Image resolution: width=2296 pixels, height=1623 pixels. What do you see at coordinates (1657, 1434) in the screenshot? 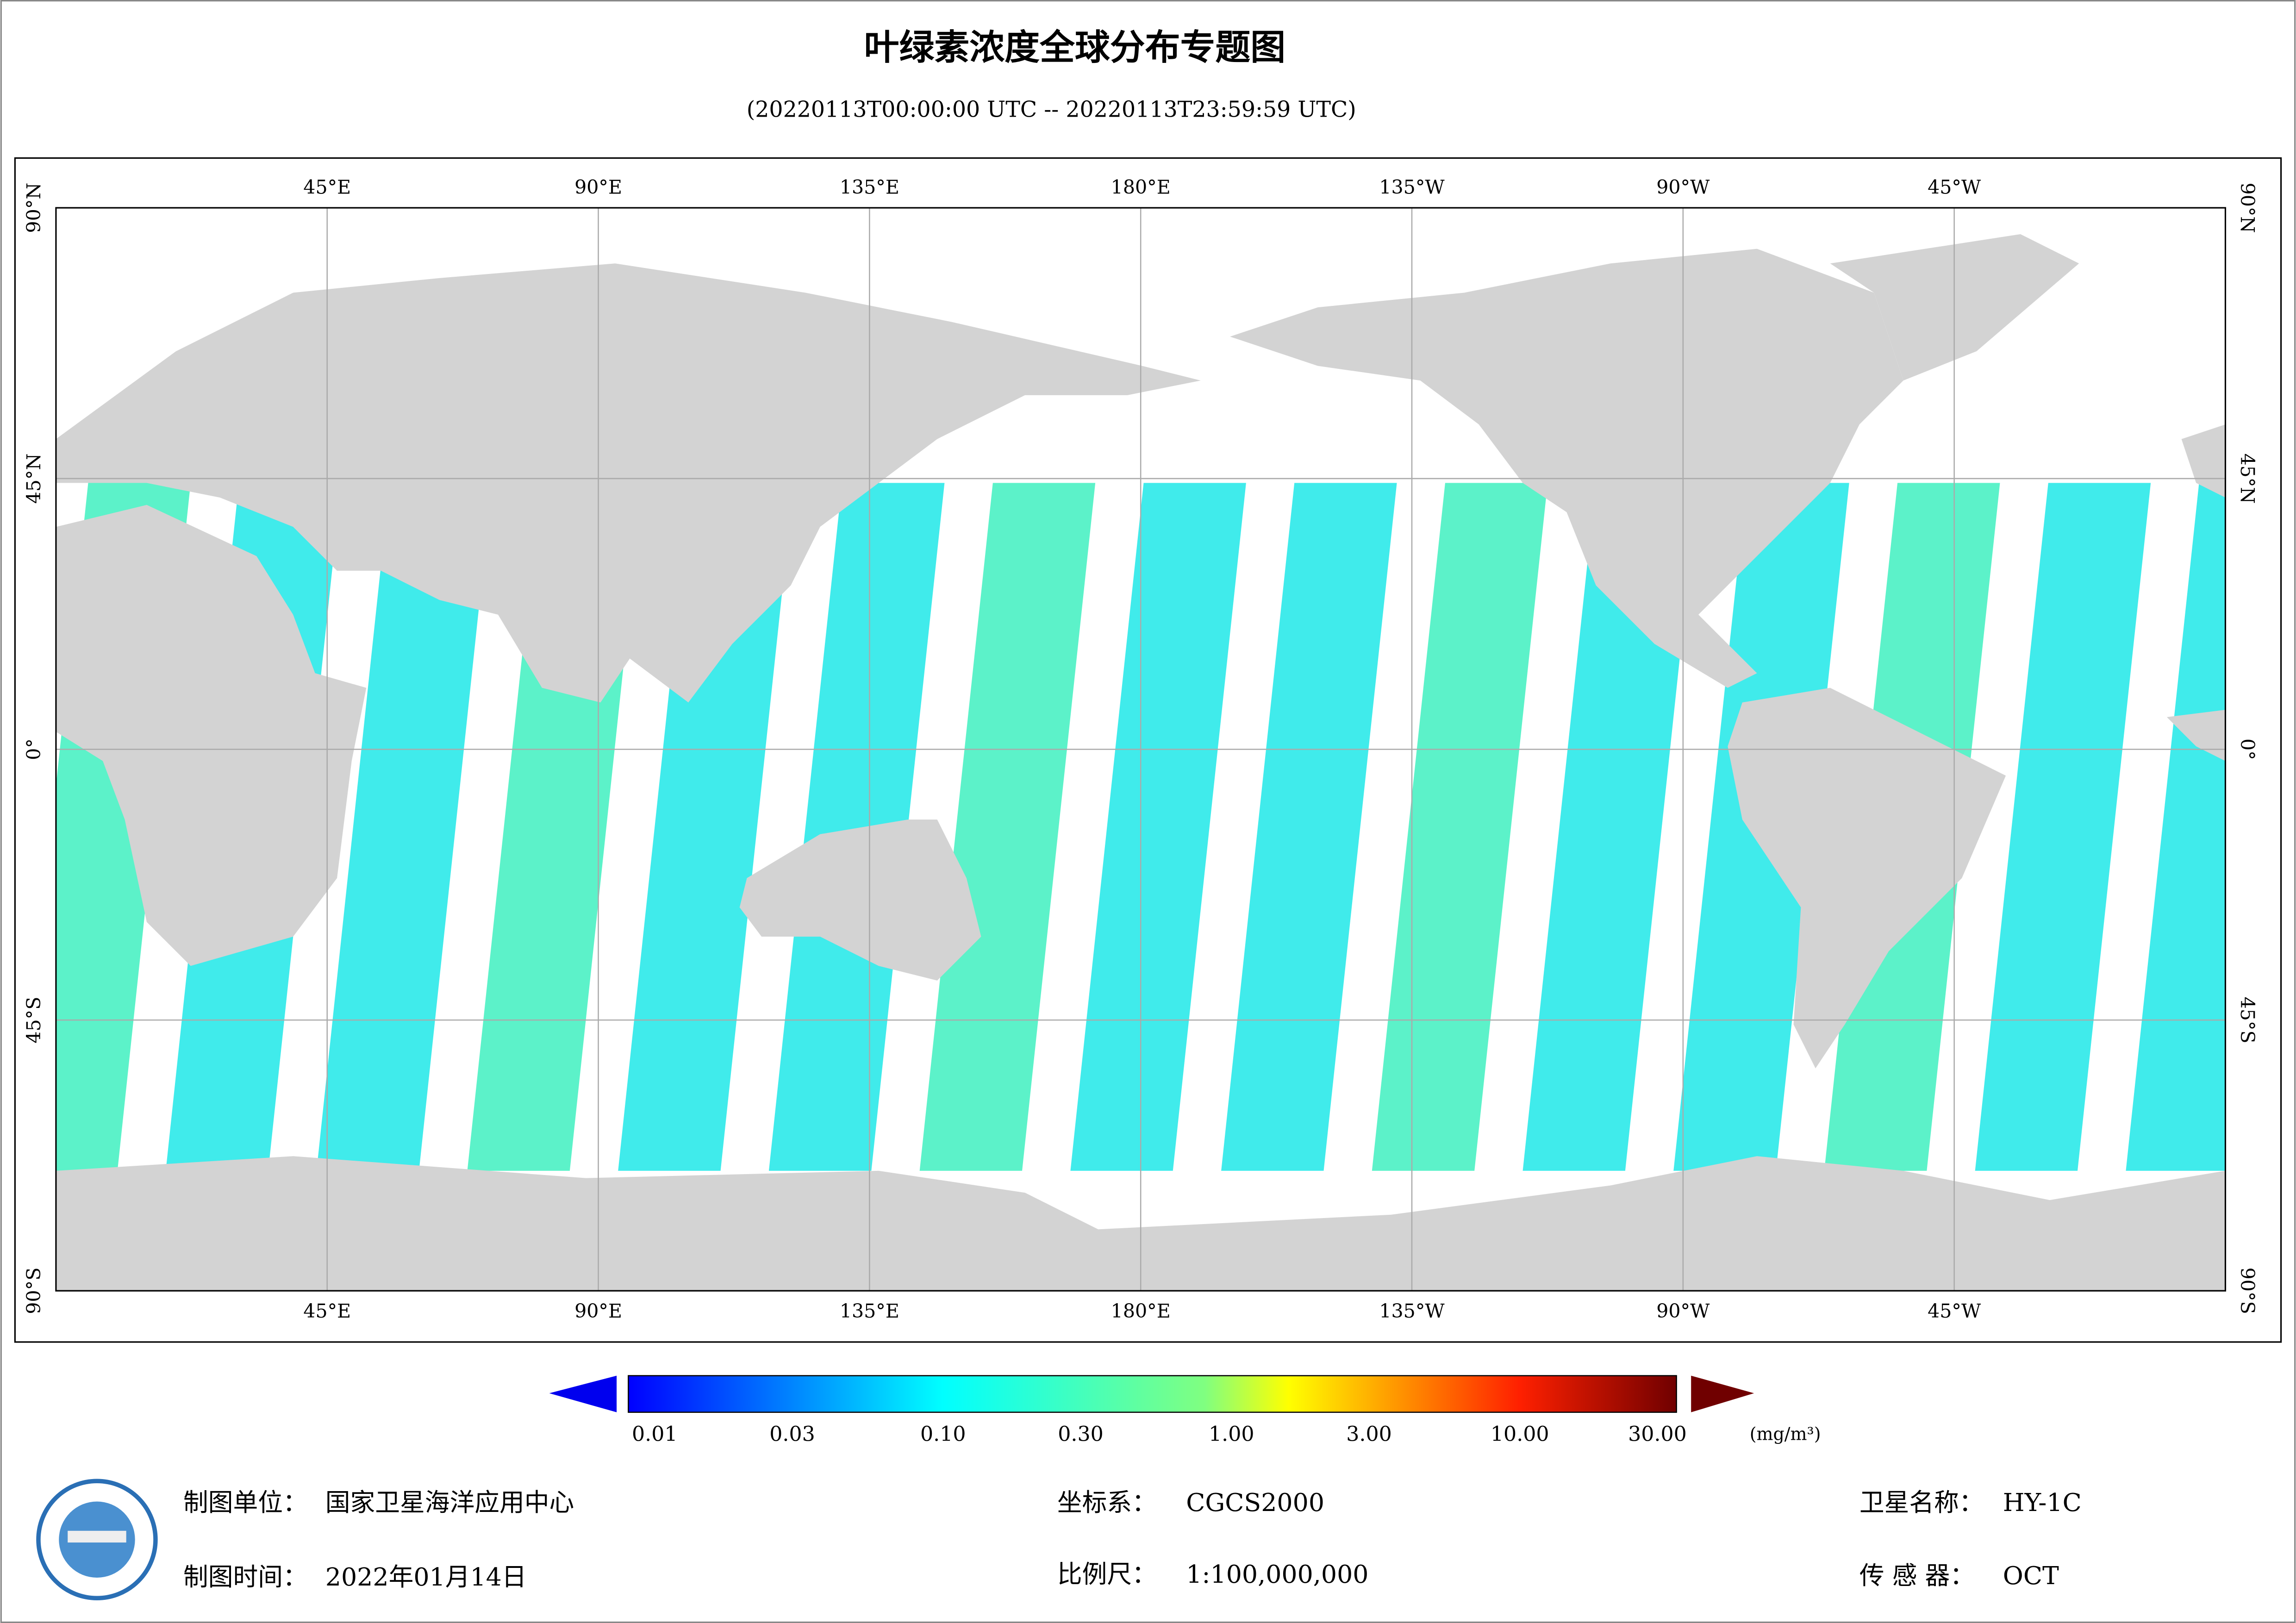
I see `colorbar-tick-label: 30.00` at bounding box center [1657, 1434].